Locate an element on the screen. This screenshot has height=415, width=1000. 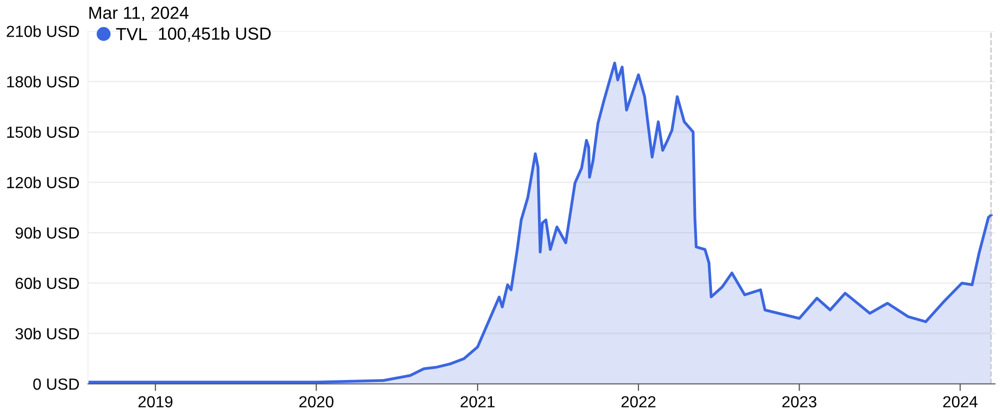
y-tick-label: 30b USD is located at coordinates (47, 334).